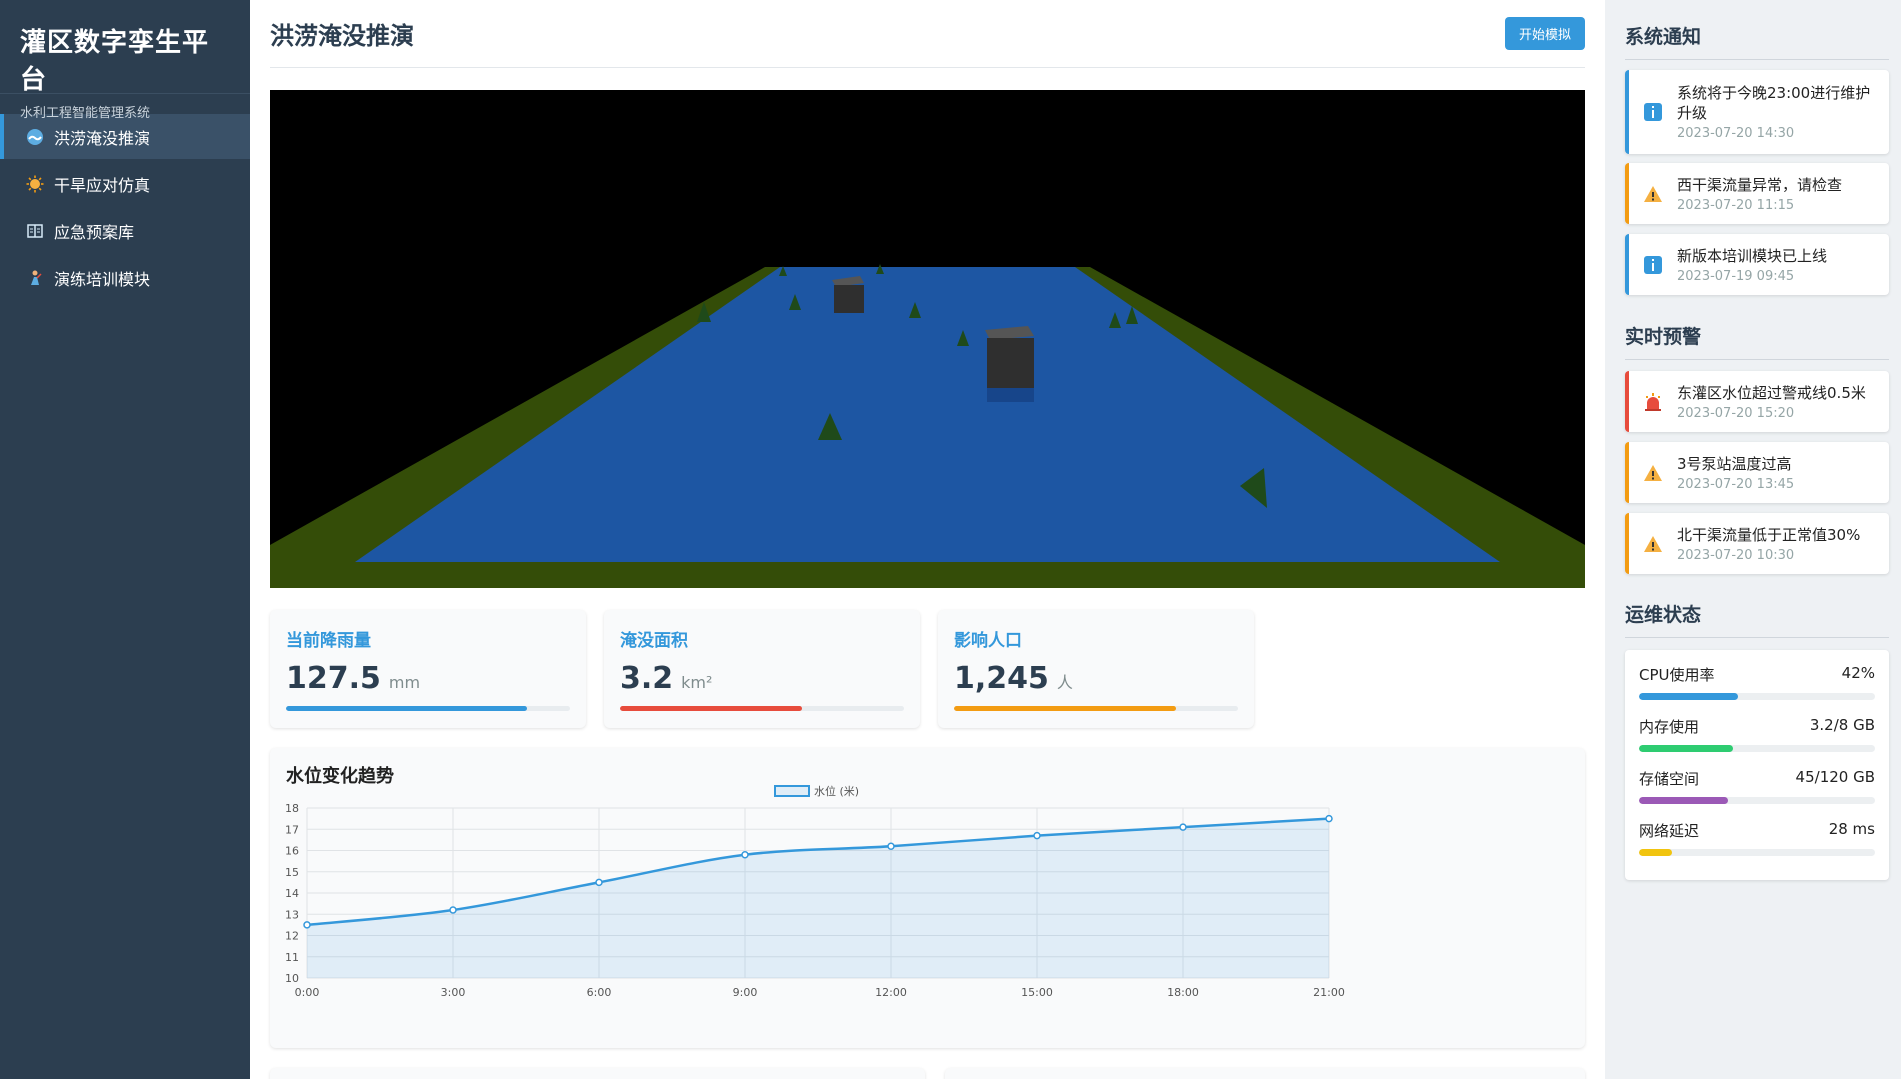  I want to click on info-icon, so click(1653, 265).